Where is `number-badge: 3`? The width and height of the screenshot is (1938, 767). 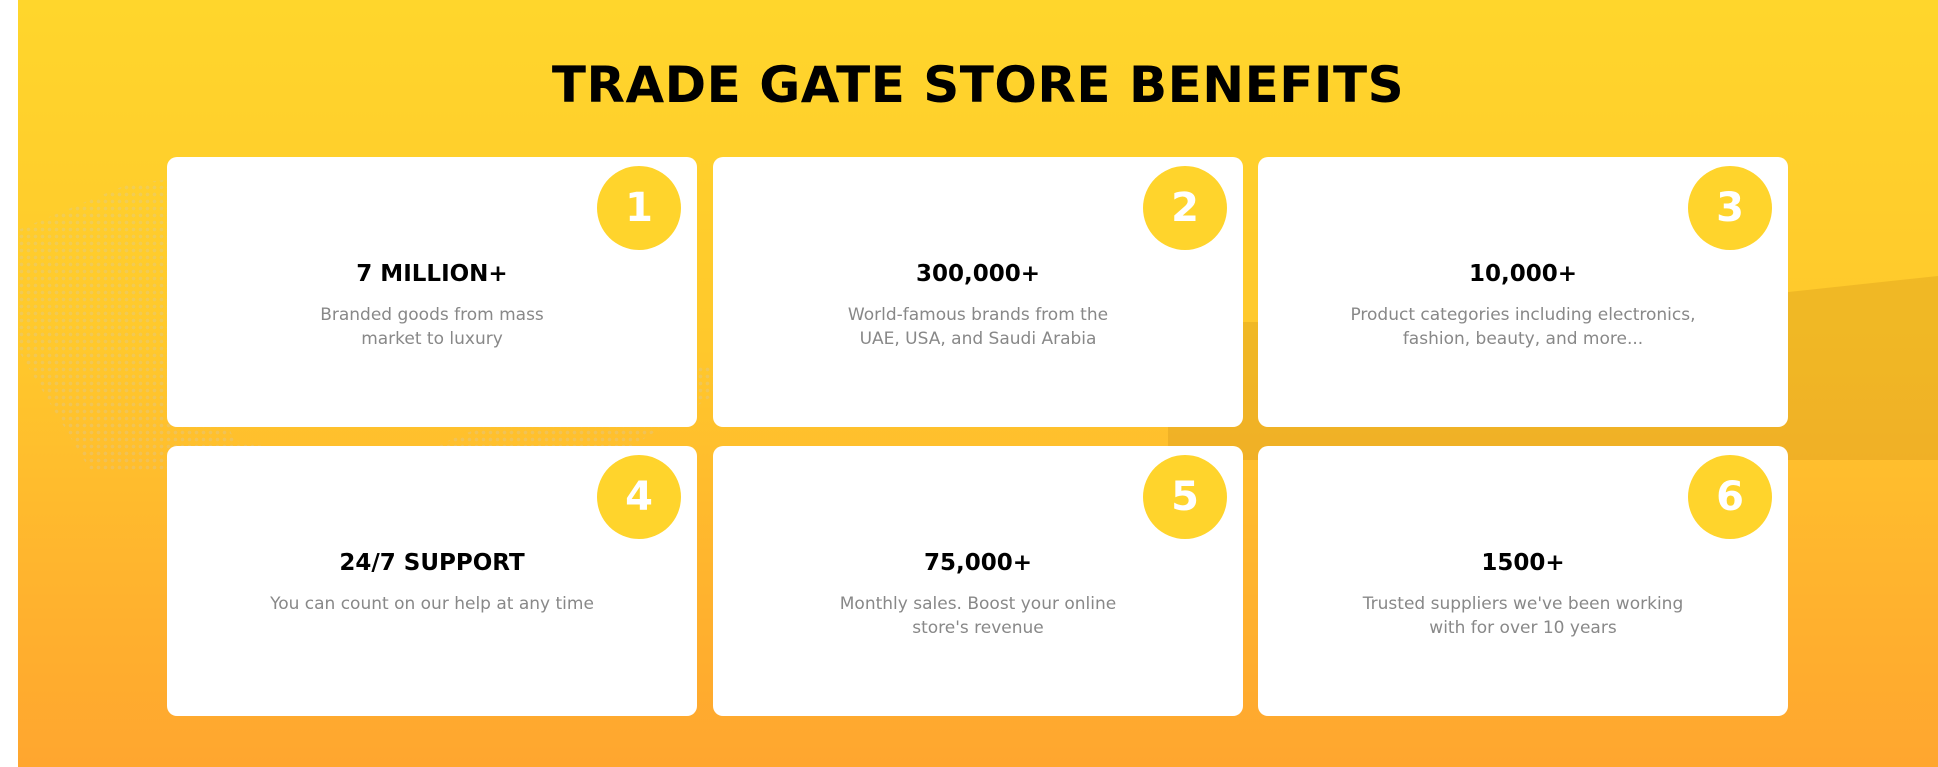
number-badge: 3 is located at coordinates (1730, 208).